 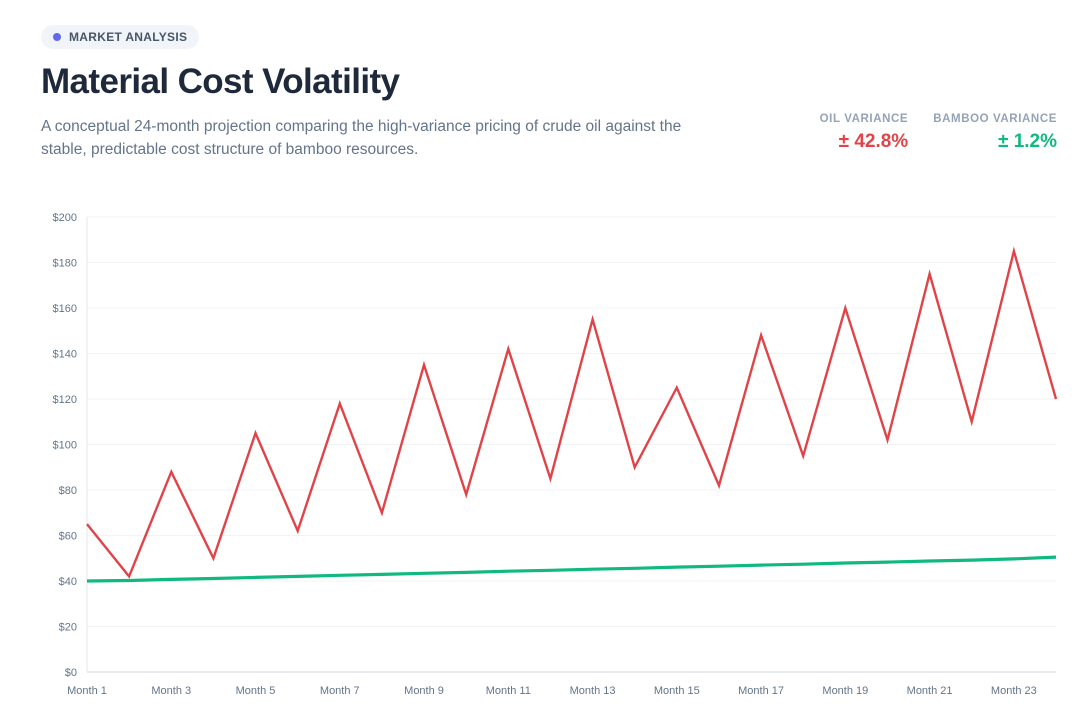 I want to click on y-tick-label: $40, so click(x=68, y=582).